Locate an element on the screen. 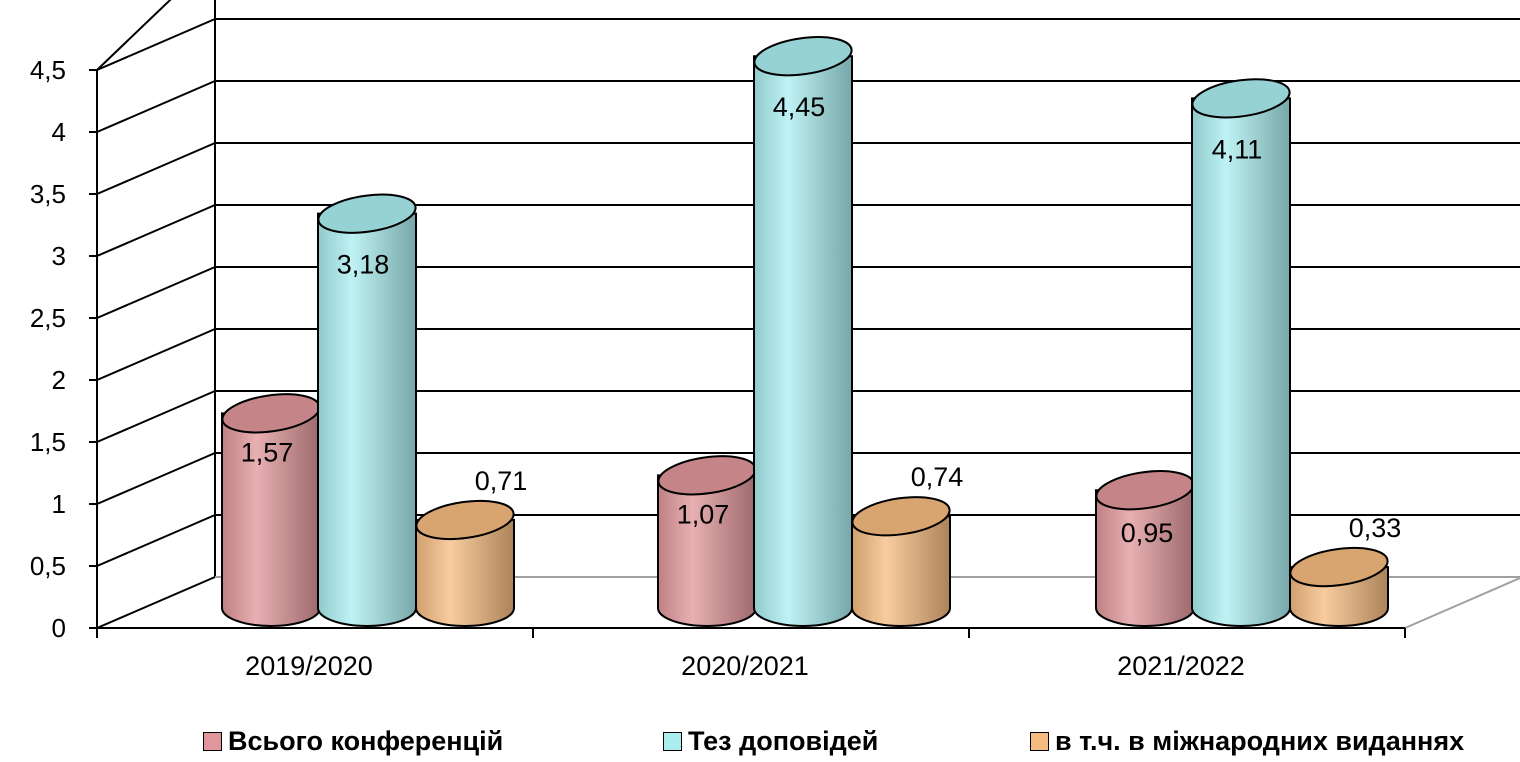 This screenshot has height=762, width=1520. side-wall-top is located at coordinates (134, 35).